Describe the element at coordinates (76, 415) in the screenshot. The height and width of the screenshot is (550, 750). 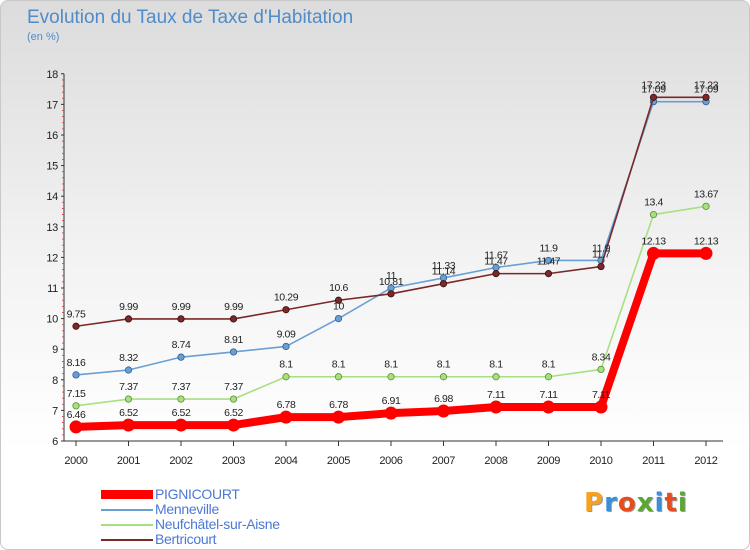
I see `data-label: 6.46` at that location.